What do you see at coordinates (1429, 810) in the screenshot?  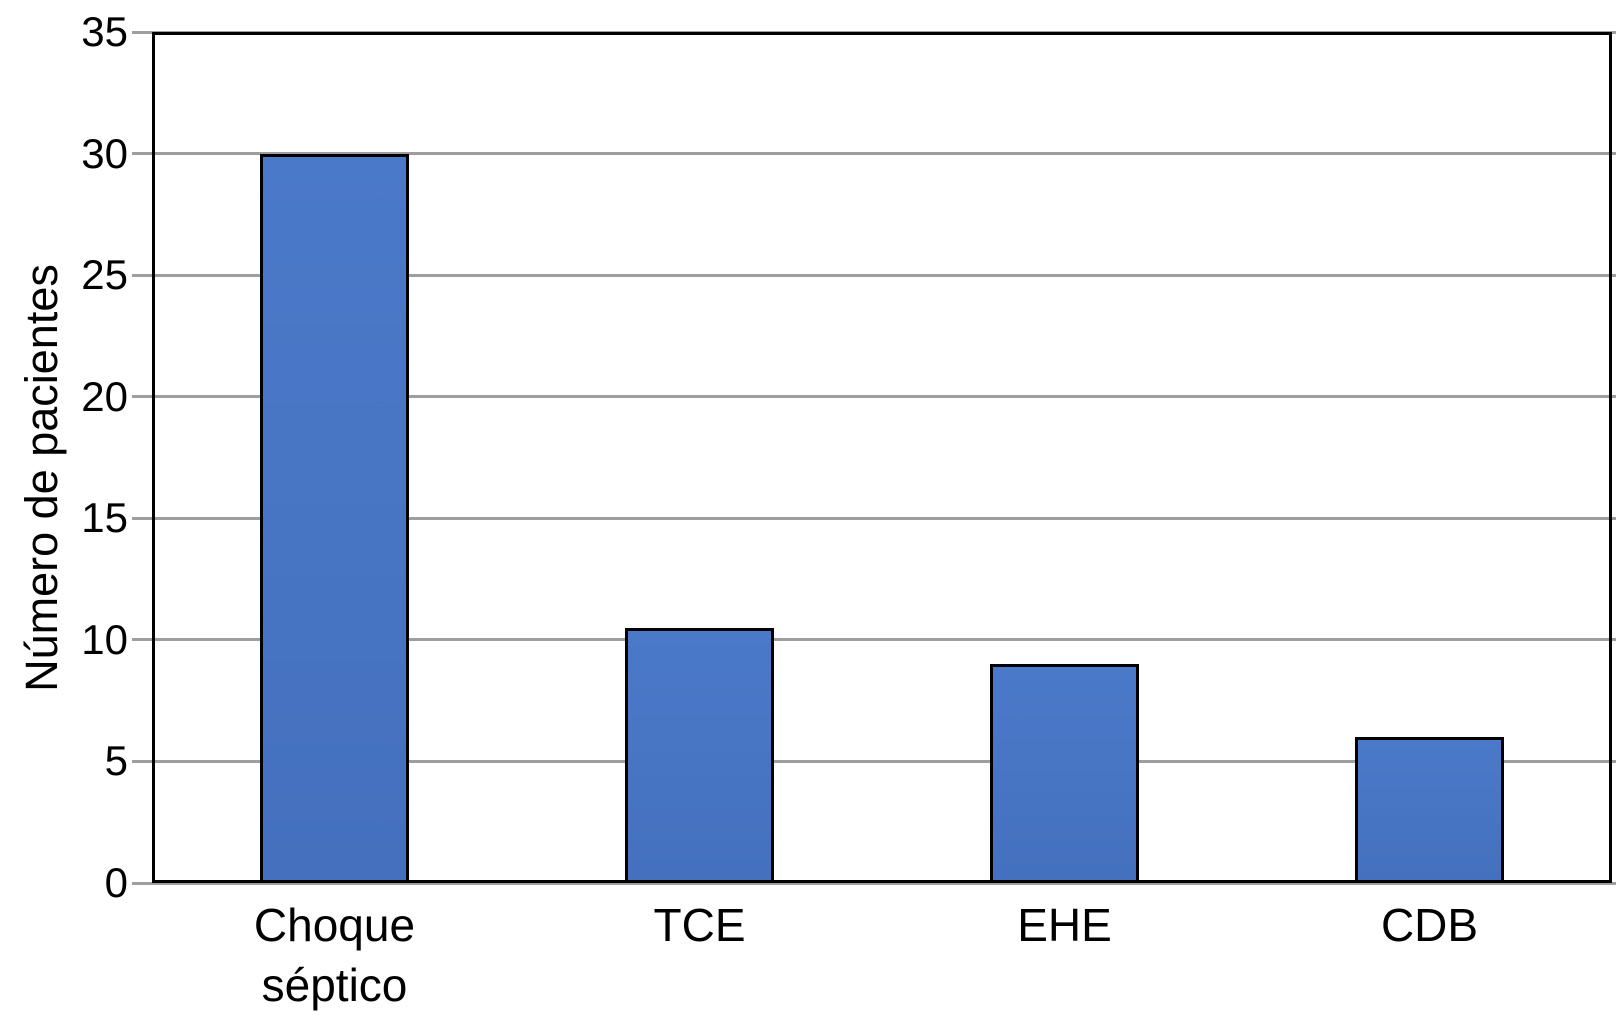 I see `bar-cdb` at bounding box center [1429, 810].